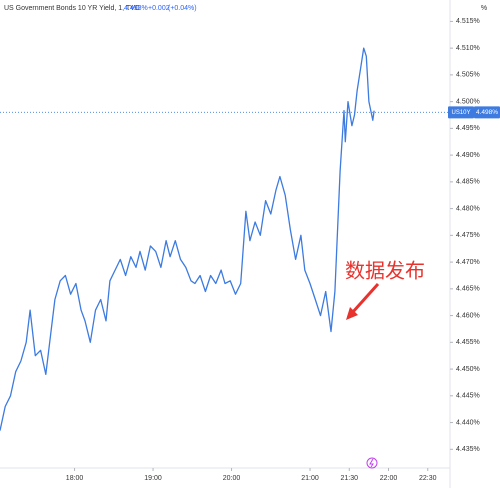  I want to click on y-unit: %, so click(484, 8).